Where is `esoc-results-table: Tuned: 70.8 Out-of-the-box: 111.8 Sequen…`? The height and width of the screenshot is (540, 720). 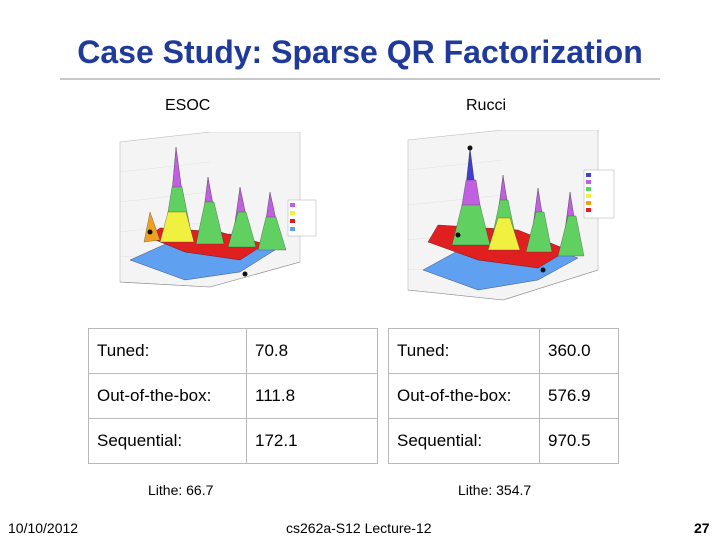 esoc-results-table: Tuned: 70.8 Out-of-the-box: 111.8 Sequen… is located at coordinates (233, 396).